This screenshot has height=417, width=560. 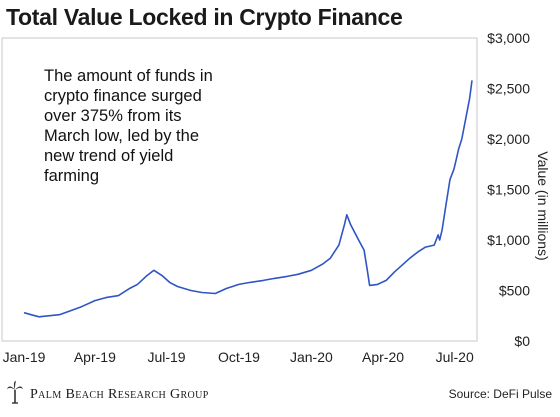 What do you see at coordinates (72, 176) in the screenshot?
I see `annotation-line: farming` at bounding box center [72, 176].